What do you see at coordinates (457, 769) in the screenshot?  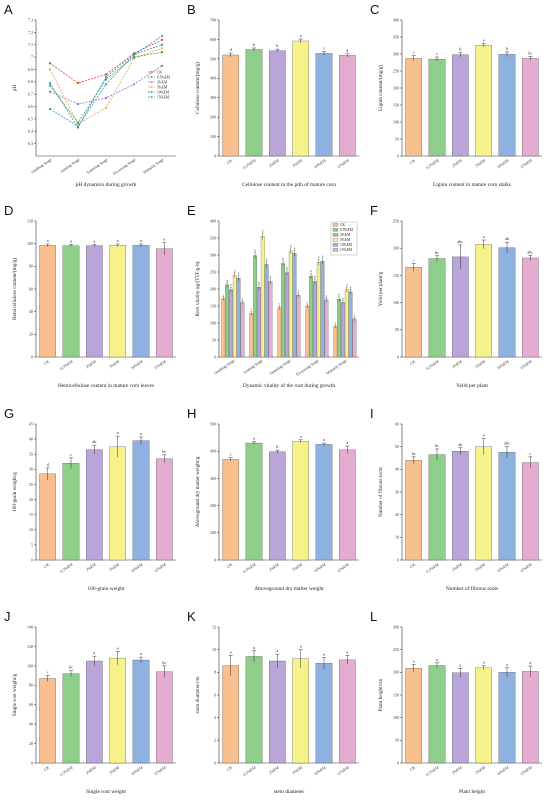 I see `x-tick-label: 2%EM` at bounding box center [457, 769].